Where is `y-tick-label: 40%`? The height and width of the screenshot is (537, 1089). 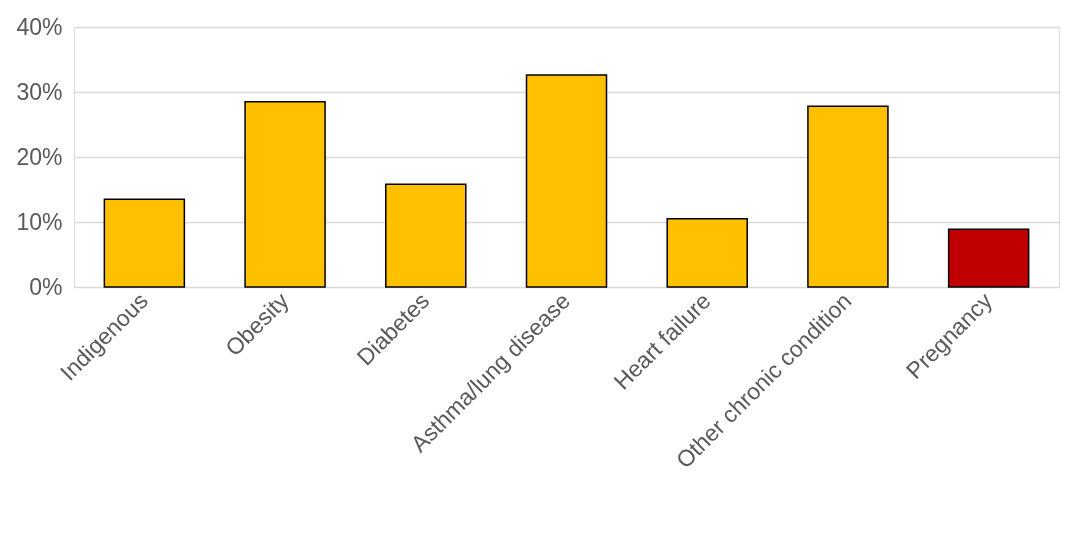
y-tick-label: 40% is located at coordinates (39, 26).